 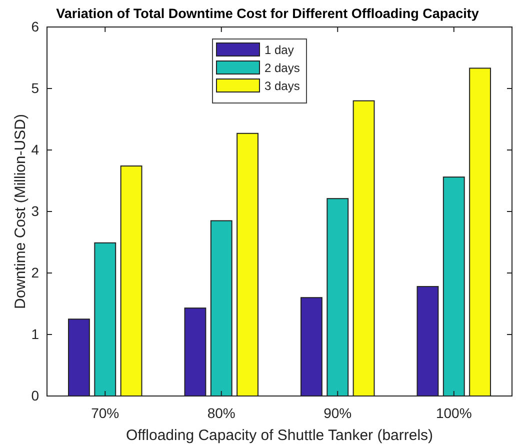 I want to click on x-tick-label: 100%, so click(x=454, y=412).